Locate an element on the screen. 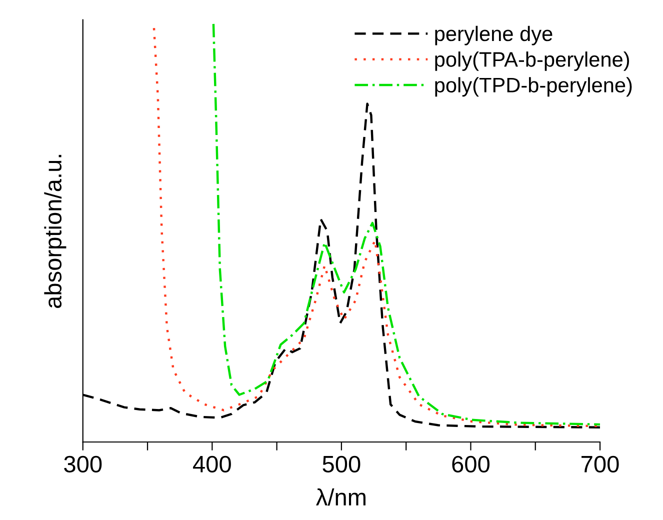  x-tick-label: 700 is located at coordinates (600, 464).